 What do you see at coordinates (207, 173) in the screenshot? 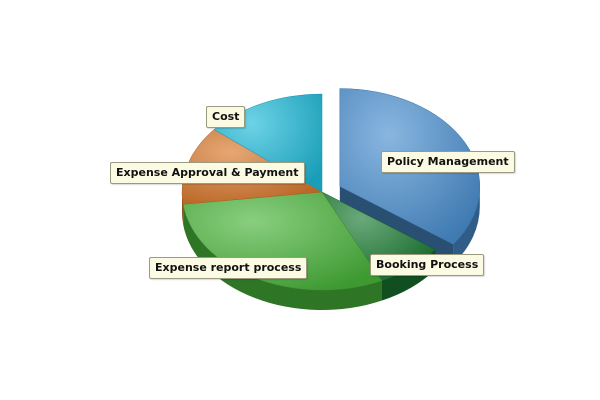
I see `slice-label-expense-approval-payment: Expense Approval & Payment` at bounding box center [207, 173].